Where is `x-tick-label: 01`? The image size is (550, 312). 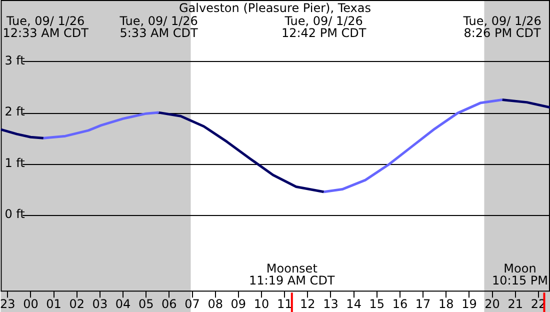
x-tick-label: 01 is located at coordinates (54, 303).